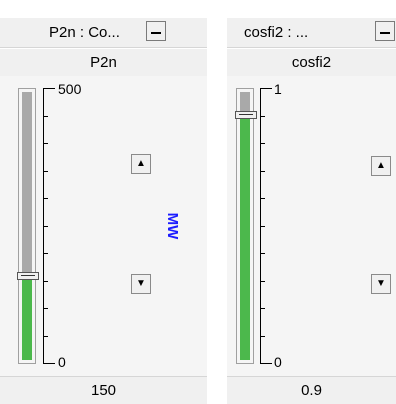 The image size is (396, 404). What do you see at coordinates (103, 62) in the screenshot?
I see `variable-name: P2n` at bounding box center [103, 62].